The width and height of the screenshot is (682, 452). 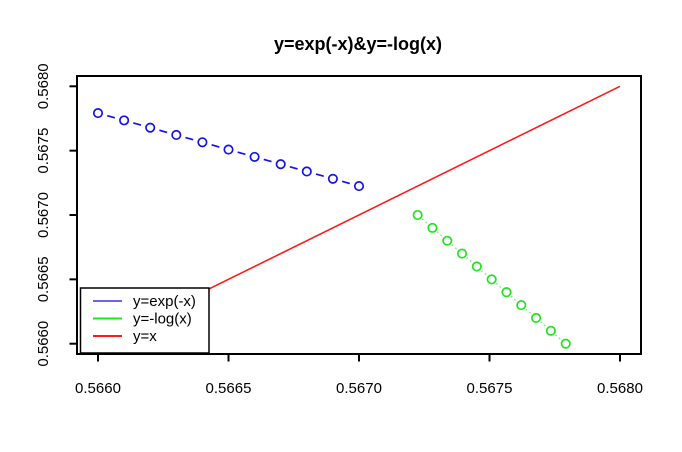 I want to click on y-tick-label: 0.5680, so click(x=43, y=86).